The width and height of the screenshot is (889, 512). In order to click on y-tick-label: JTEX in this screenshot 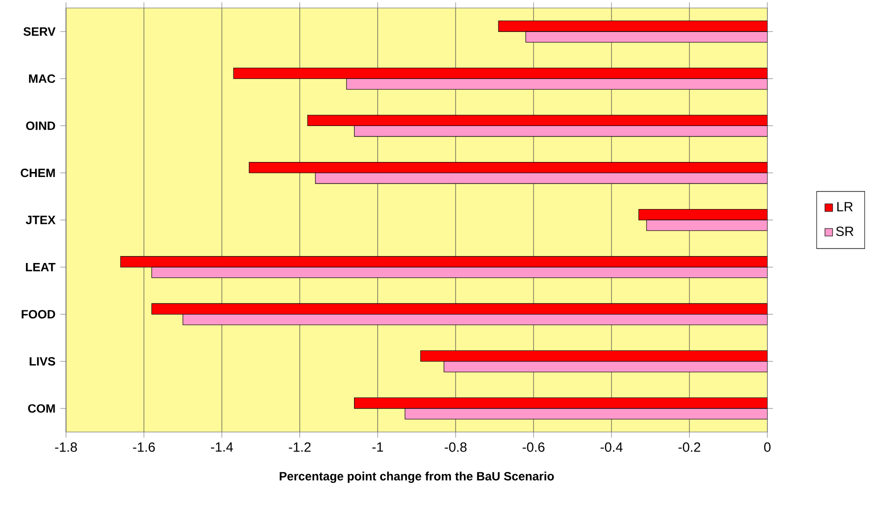, I will do `click(41, 220)`.